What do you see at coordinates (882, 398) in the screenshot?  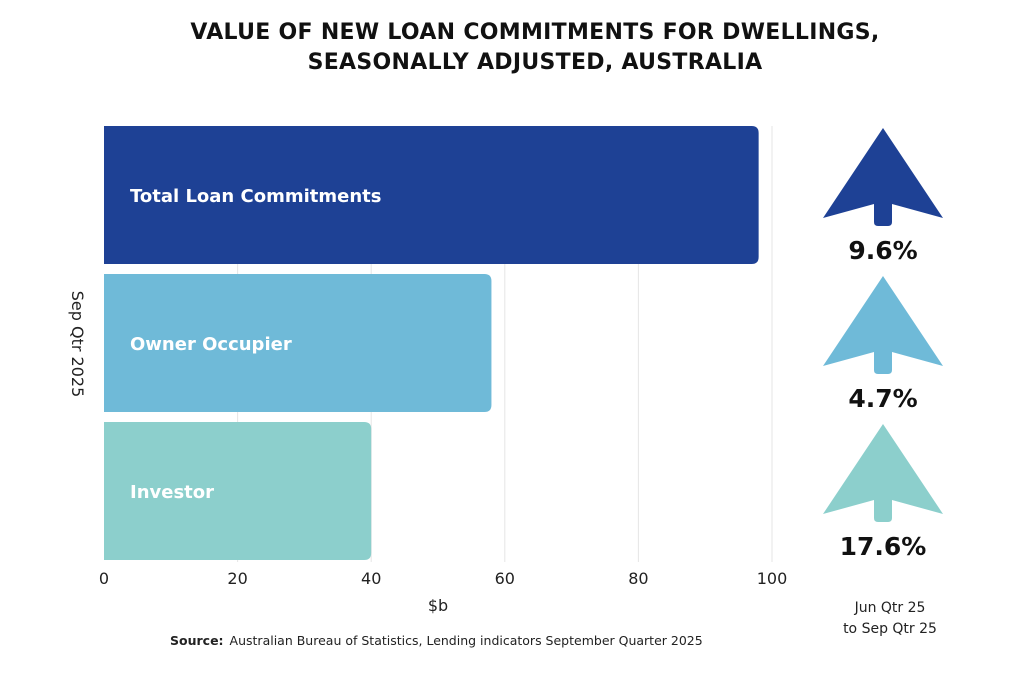 I see `change-value-1: 4.7%` at bounding box center [882, 398].